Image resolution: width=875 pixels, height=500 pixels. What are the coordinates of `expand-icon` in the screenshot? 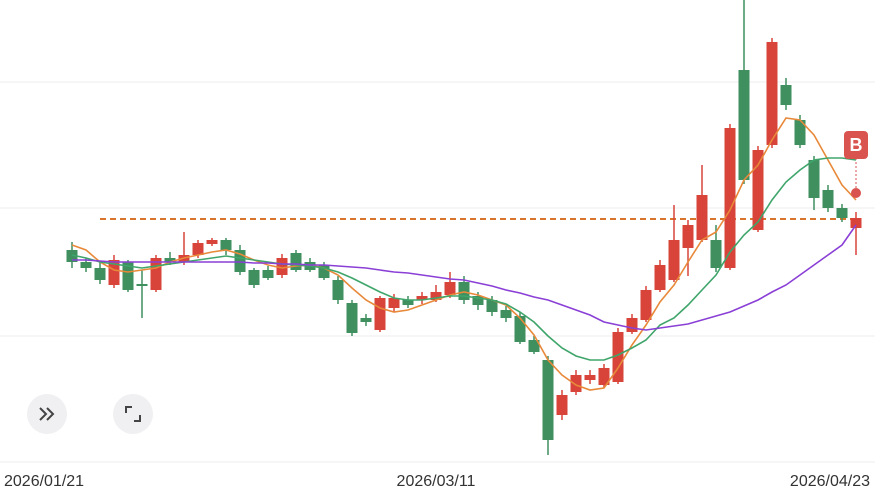 It's located at (133, 414).